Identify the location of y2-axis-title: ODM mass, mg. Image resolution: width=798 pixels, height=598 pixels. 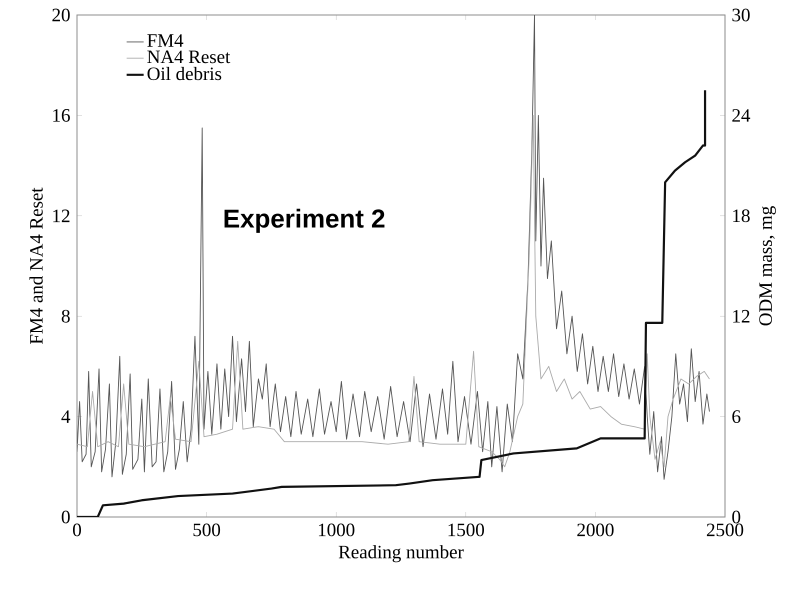
(767, 266).